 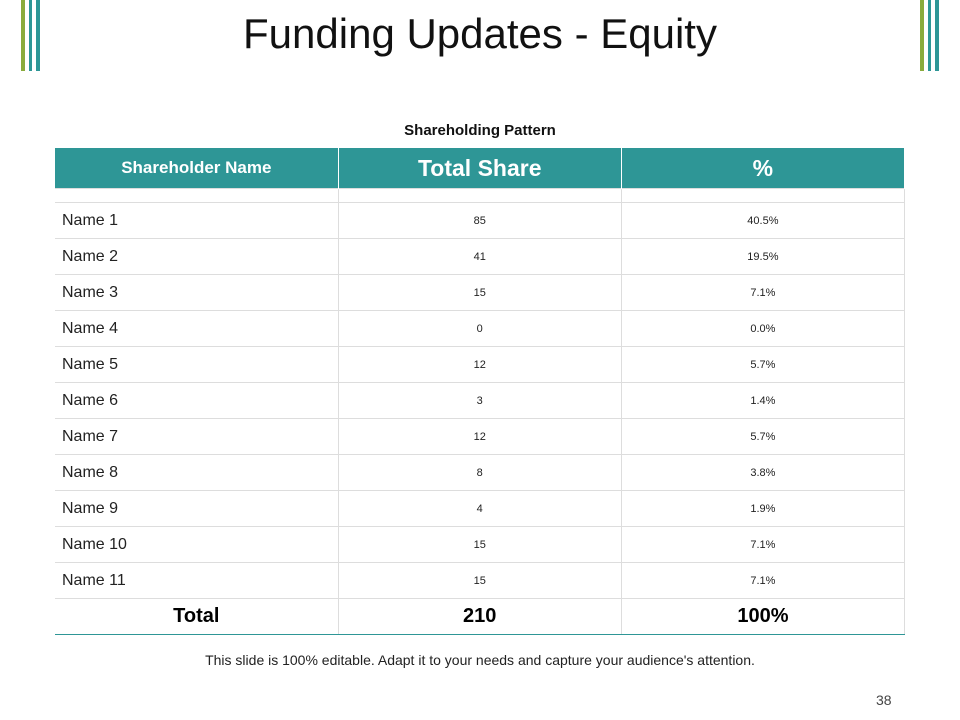 I want to click on total-row: Total 210 100%, so click(x=480, y=616).